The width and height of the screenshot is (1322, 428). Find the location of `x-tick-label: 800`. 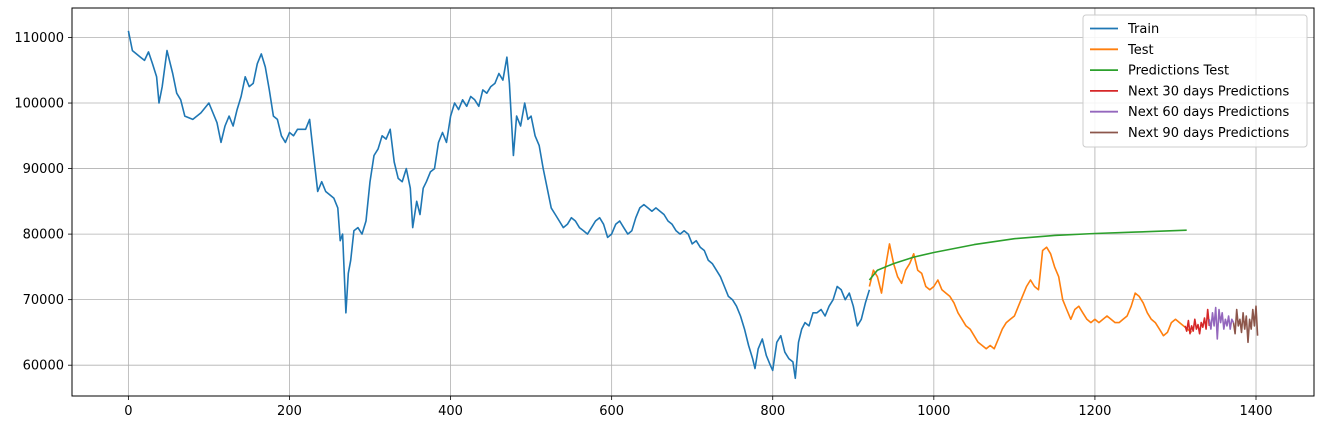

x-tick-label: 800 is located at coordinates (772, 411).